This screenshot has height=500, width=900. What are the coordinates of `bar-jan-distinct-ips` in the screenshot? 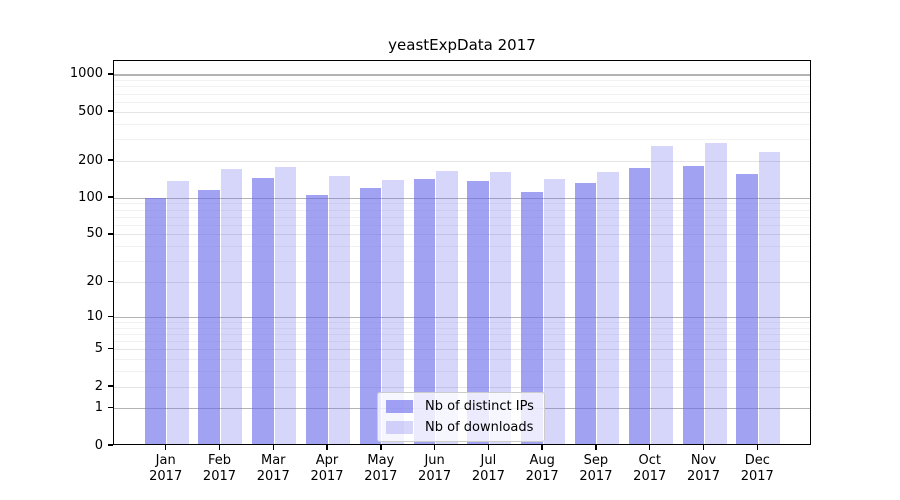 It's located at (155, 321).